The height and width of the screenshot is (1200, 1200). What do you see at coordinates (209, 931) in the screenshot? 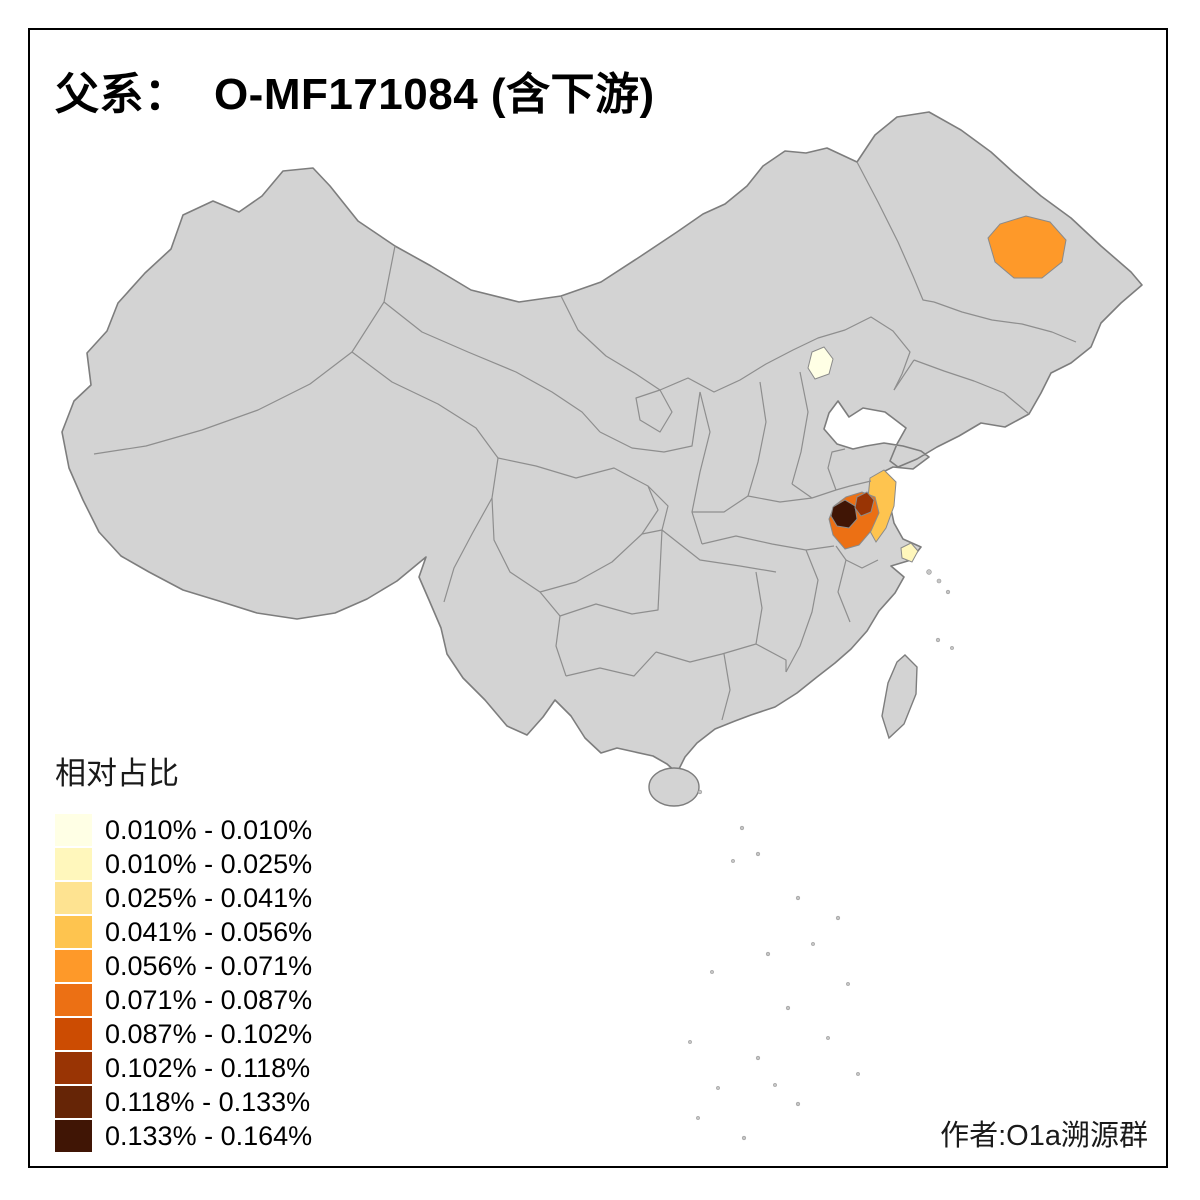
I see `legend-label: 0.041% - 0.056%` at bounding box center [209, 931].